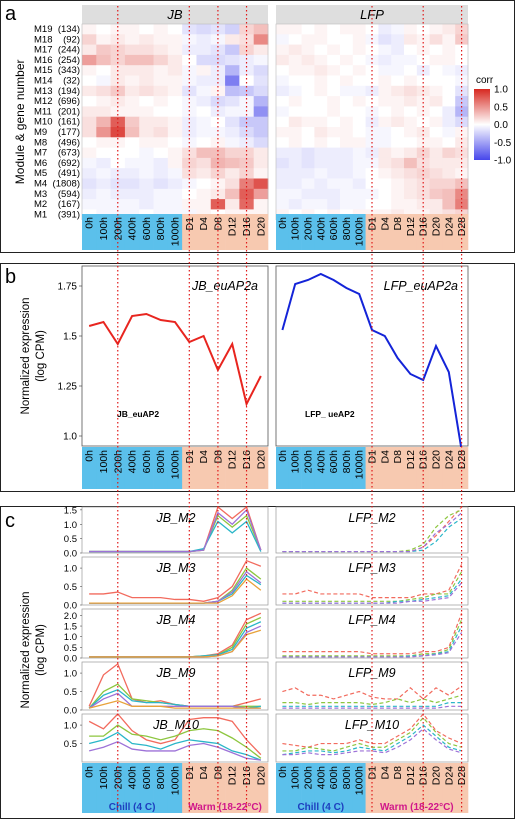 The height and width of the screenshot is (827, 520). Describe the element at coordinates (371, 620) in the screenshot. I see `chart-title-lfp-c: LFP_M4` at that location.